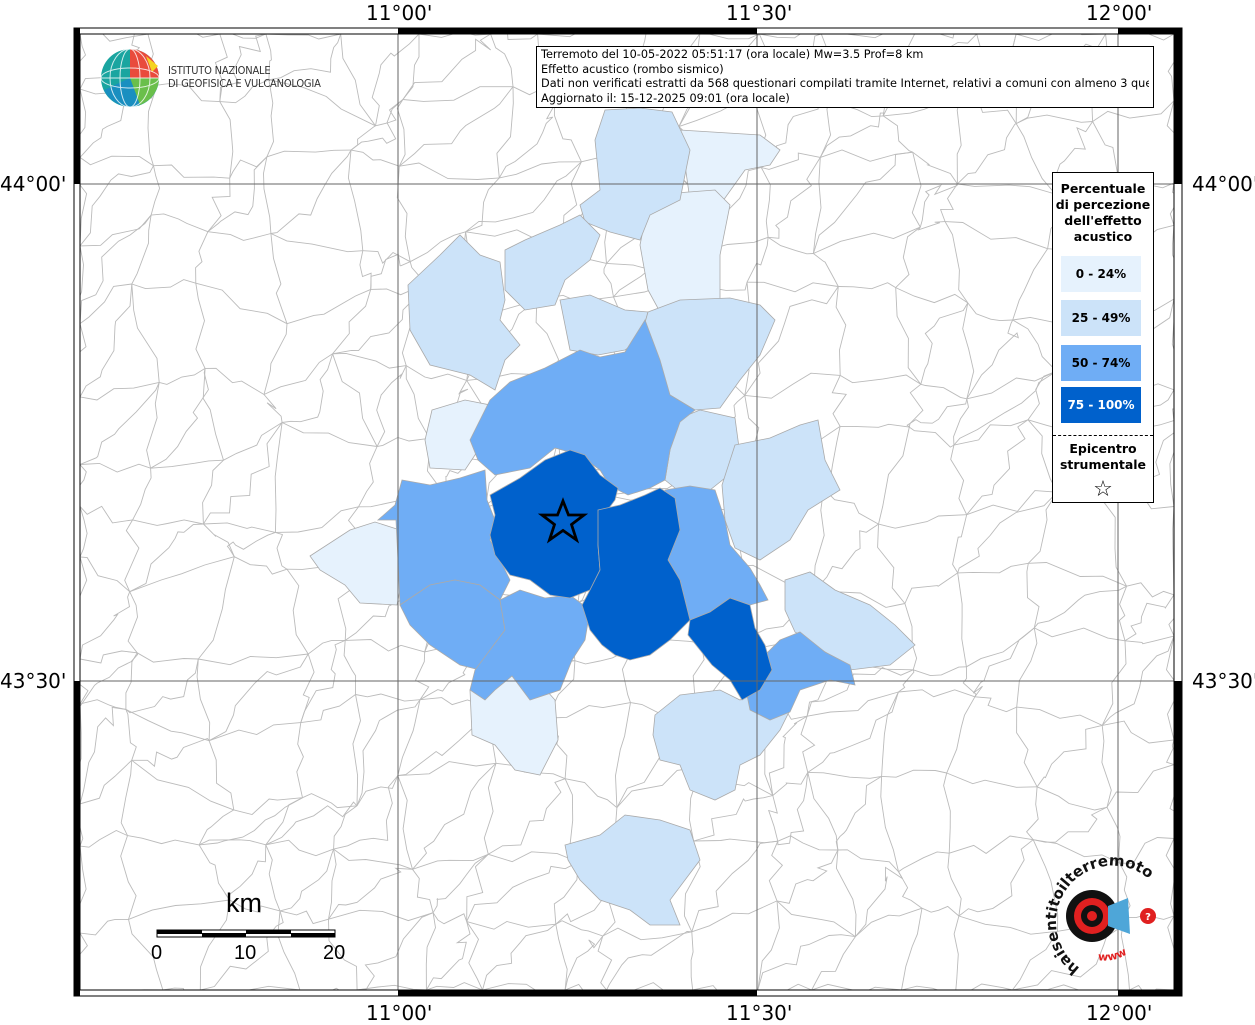 The height and width of the screenshot is (1025, 1255). Describe the element at coordinates (759, 1013) in the screenshot. I see `lon-label-bottom-1130: 11°30'` at that location.